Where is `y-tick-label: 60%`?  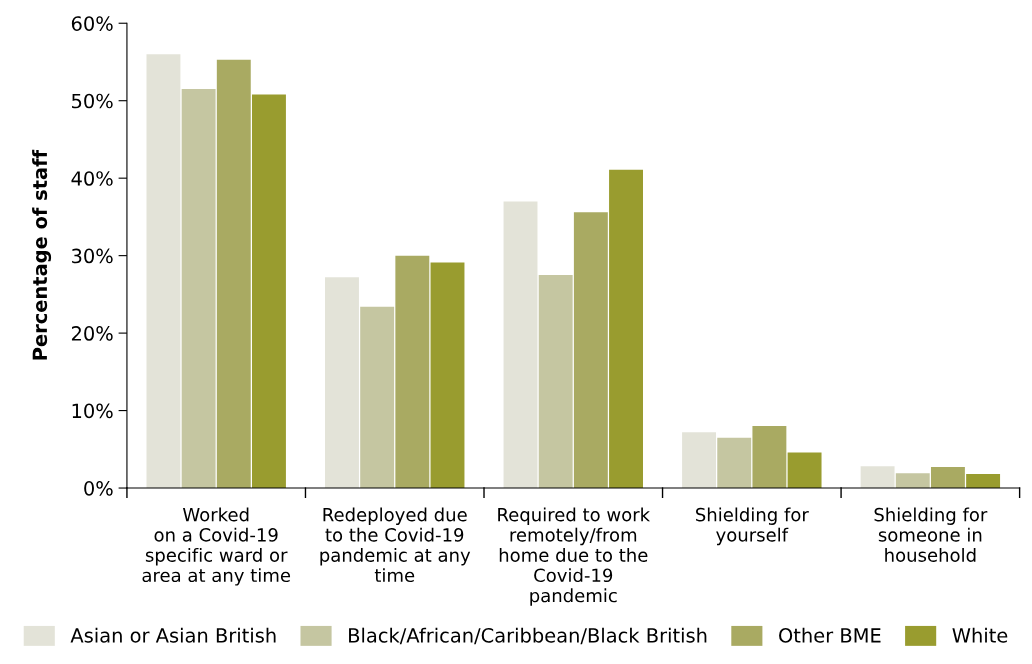 y-tick-label: 60% is located at coordinates (92, 23).